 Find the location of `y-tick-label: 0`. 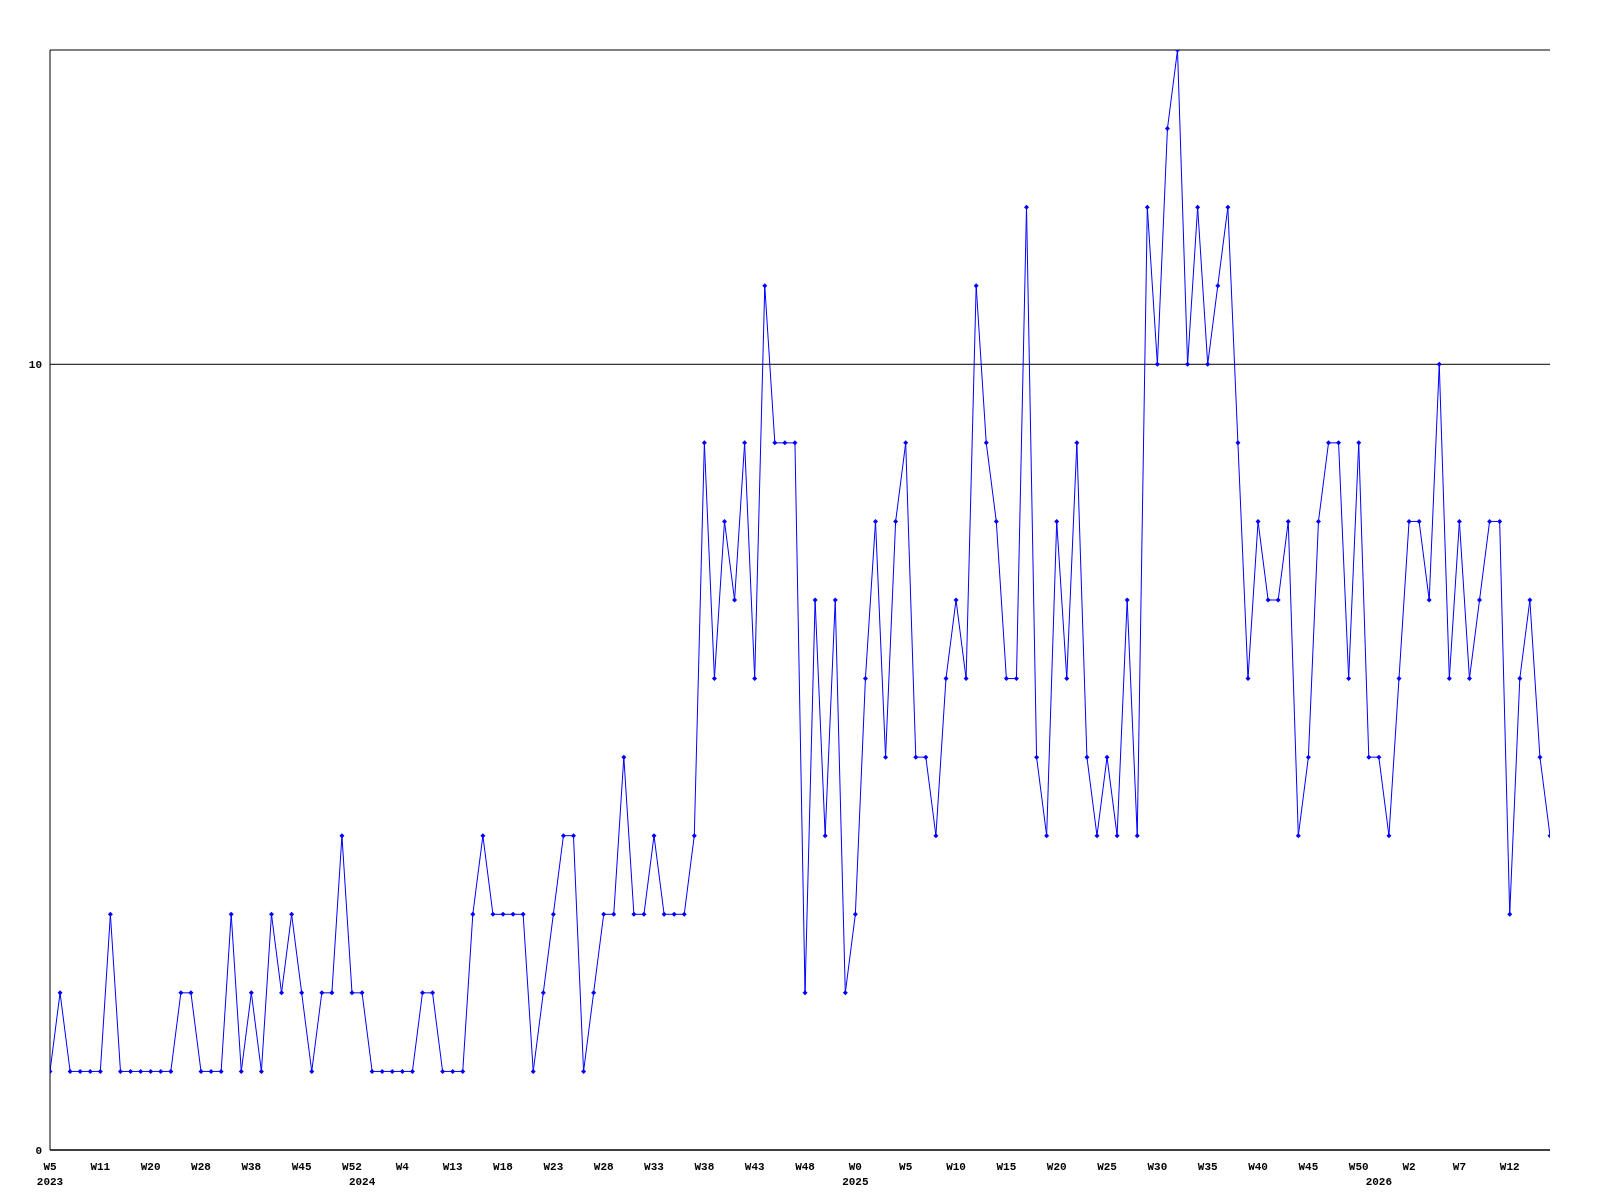

y-tick-label: 0 is located at coordinates (38, 1150).